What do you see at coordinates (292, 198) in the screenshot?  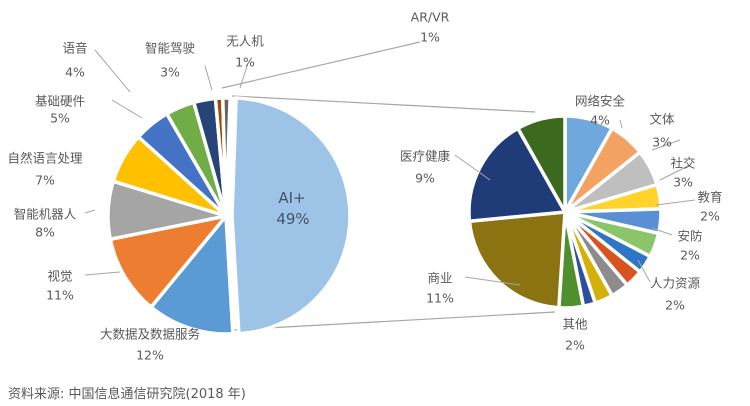 I see `slice-label: AI+` at bounding box center [292, 198].